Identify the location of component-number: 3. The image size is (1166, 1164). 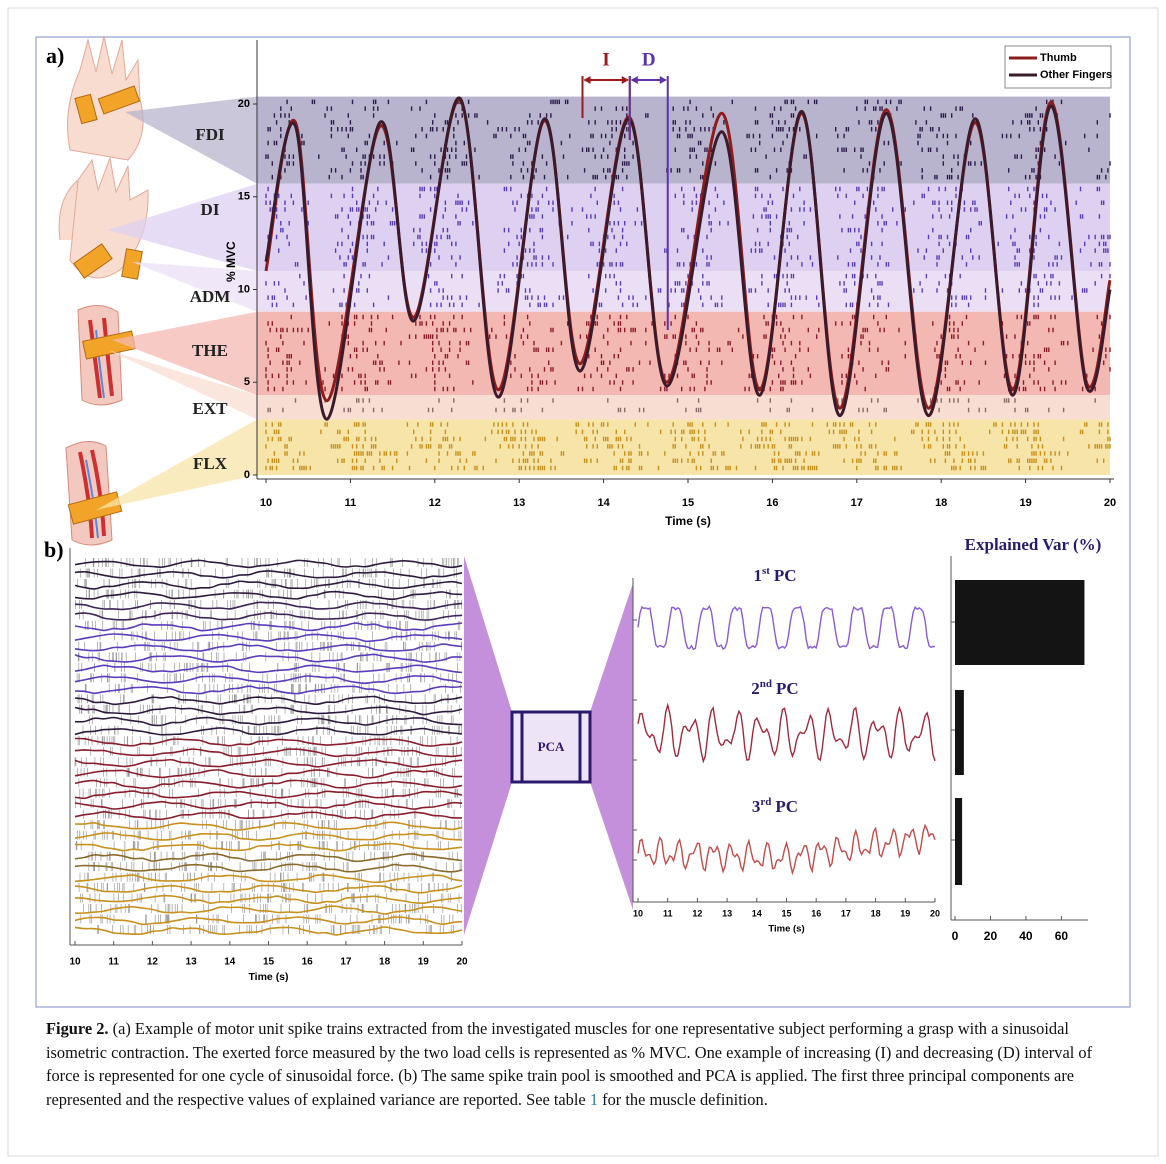
(756, 806).